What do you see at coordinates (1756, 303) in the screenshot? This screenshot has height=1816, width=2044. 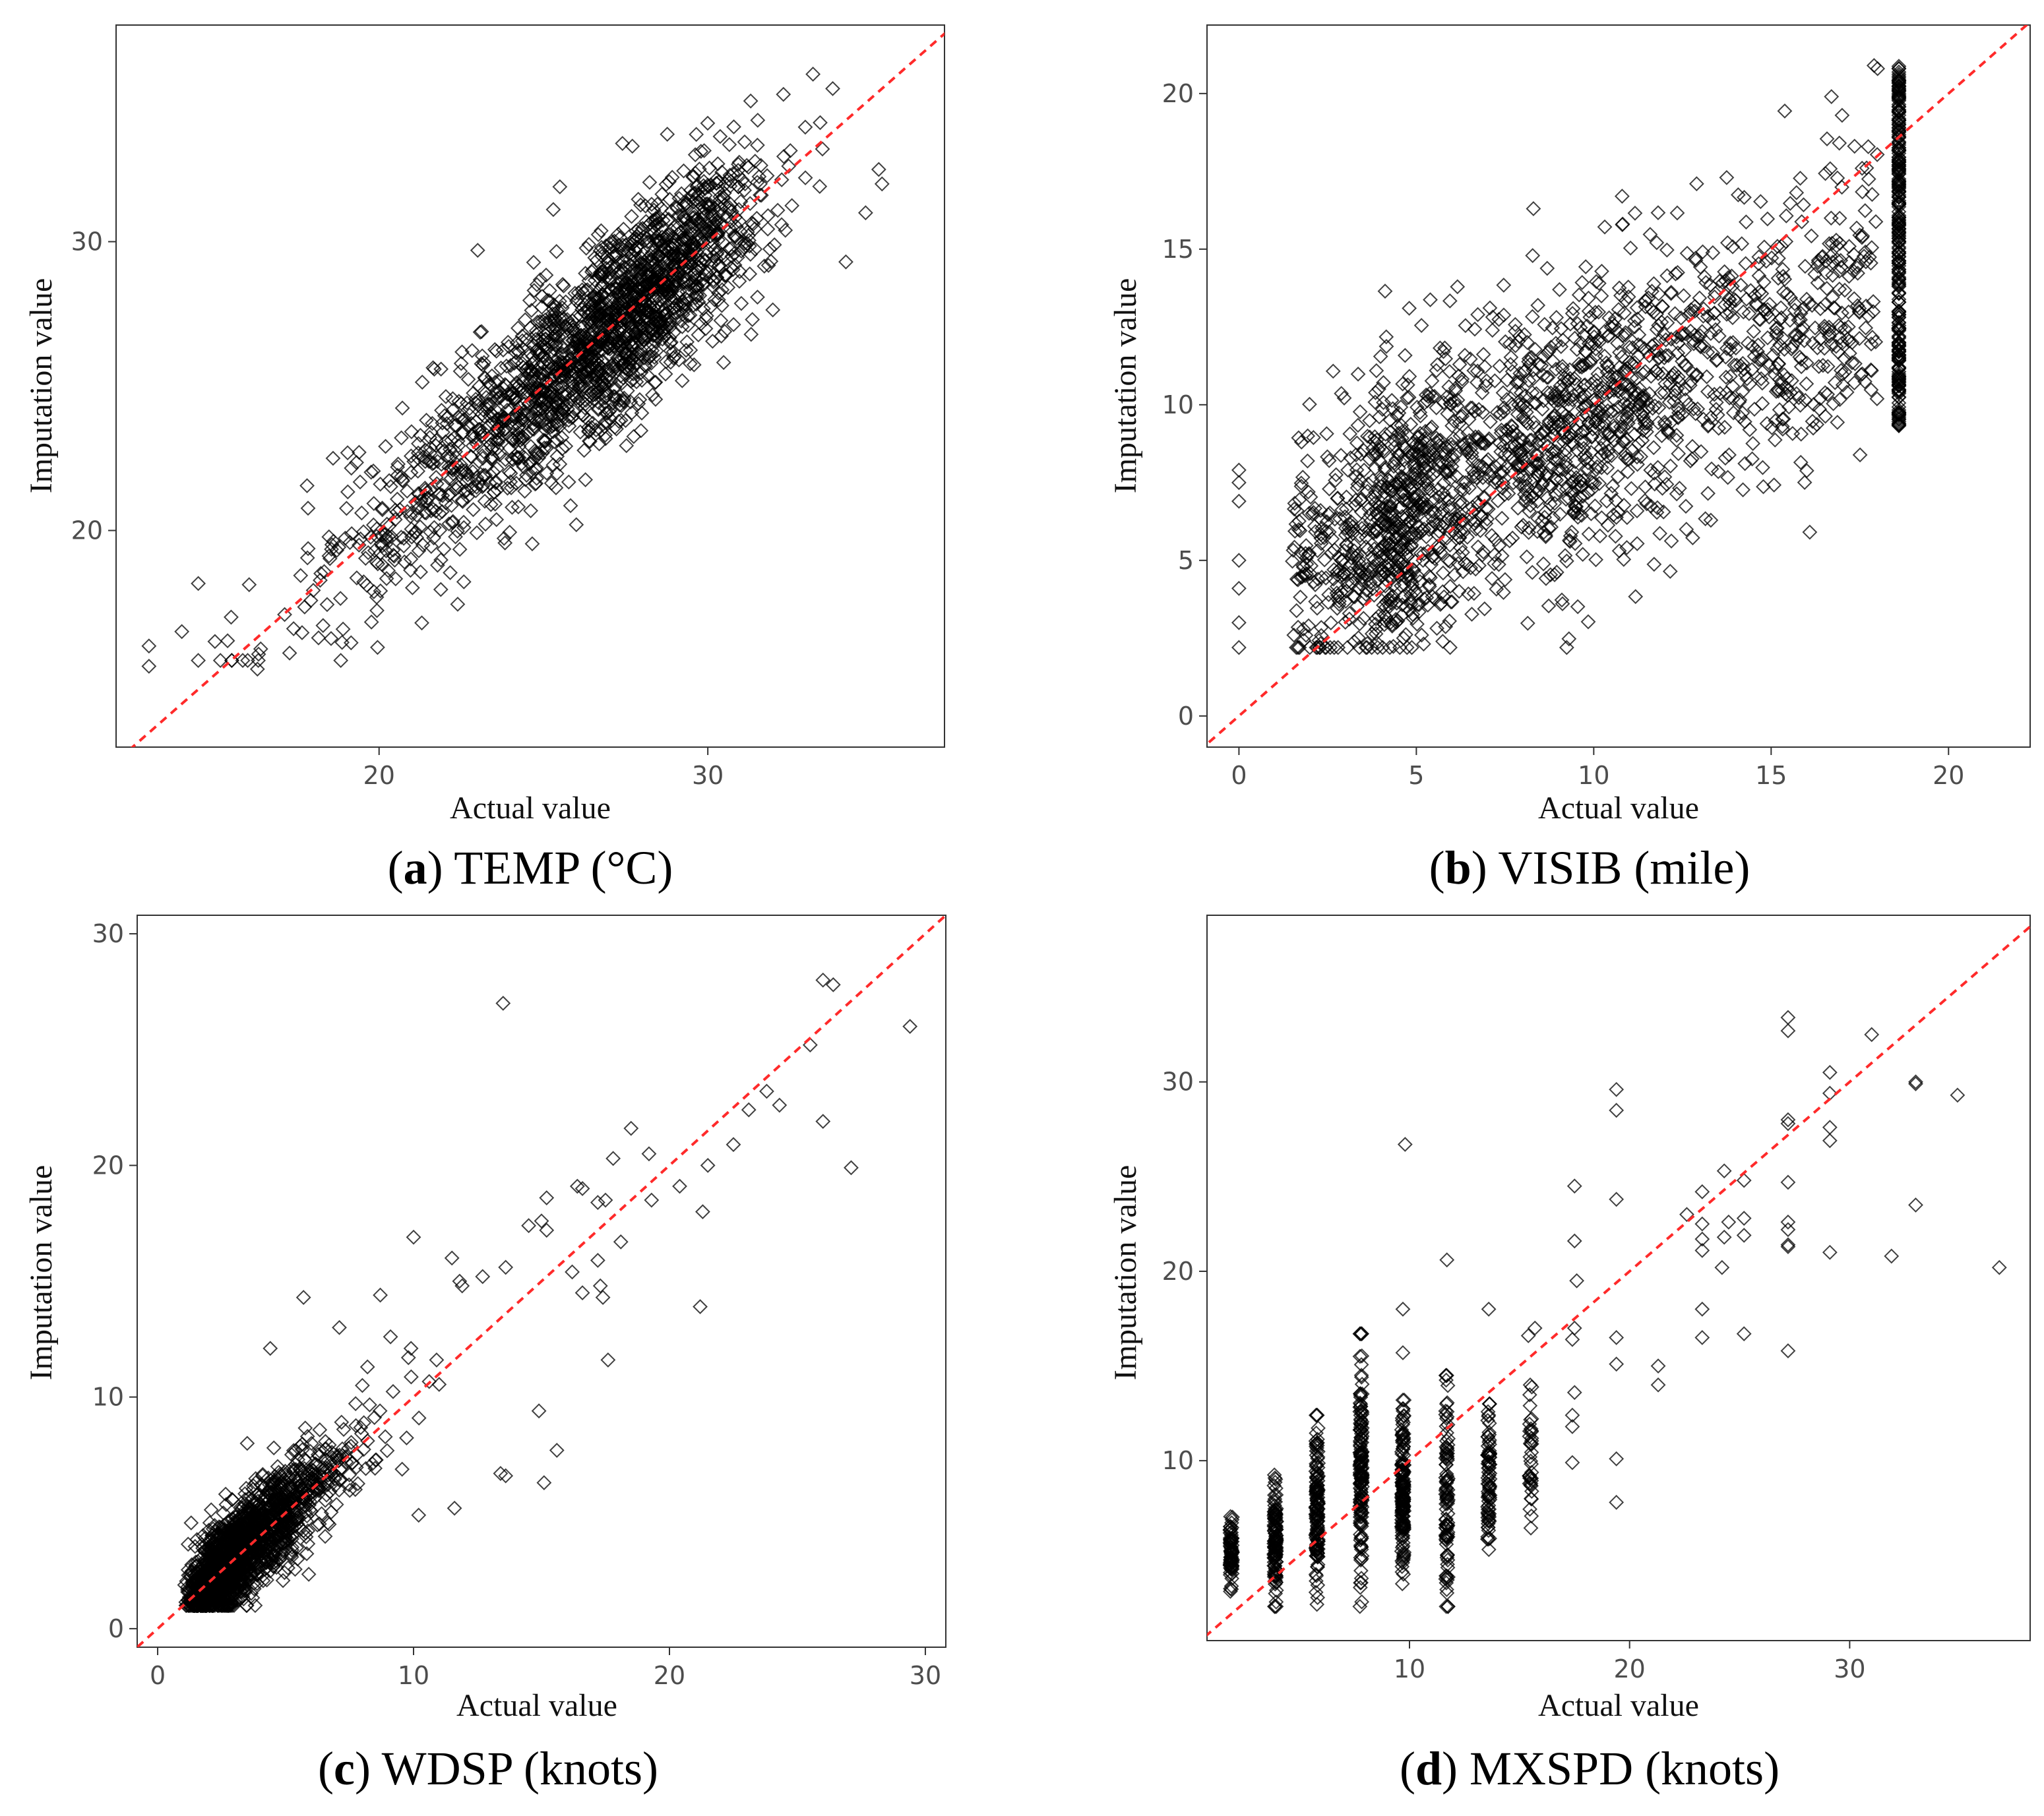 I see `data-point-b-2013` at bounding box center [1756, 303].